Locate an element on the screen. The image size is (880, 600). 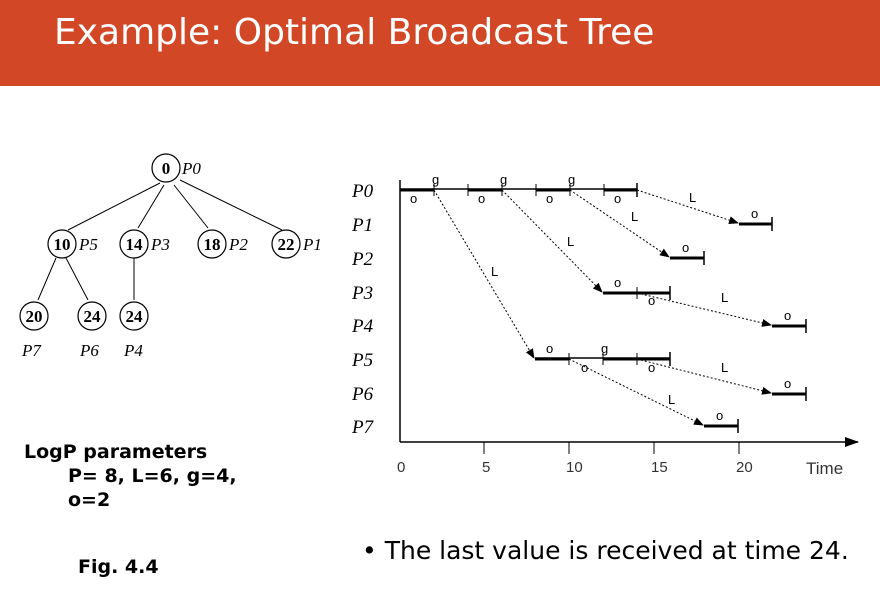
title-bar: Example: Optimal Broadcast Tree is located at coordinates (440, 43).